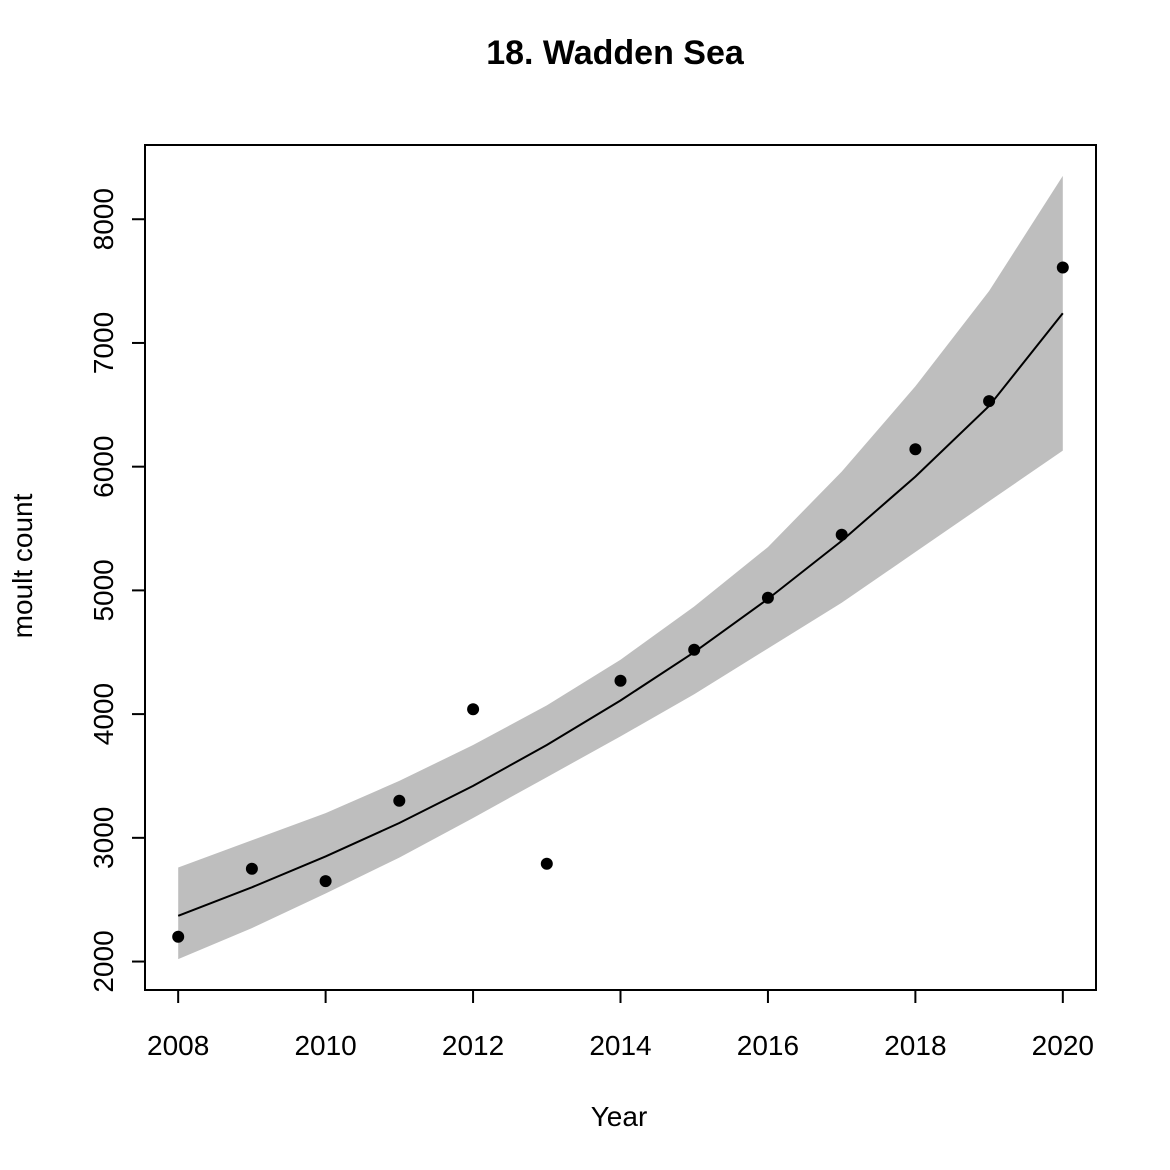  Describe the element at coordinates (103, 714) in the screenshot. I see `y-tick-label: 4000` at that location.